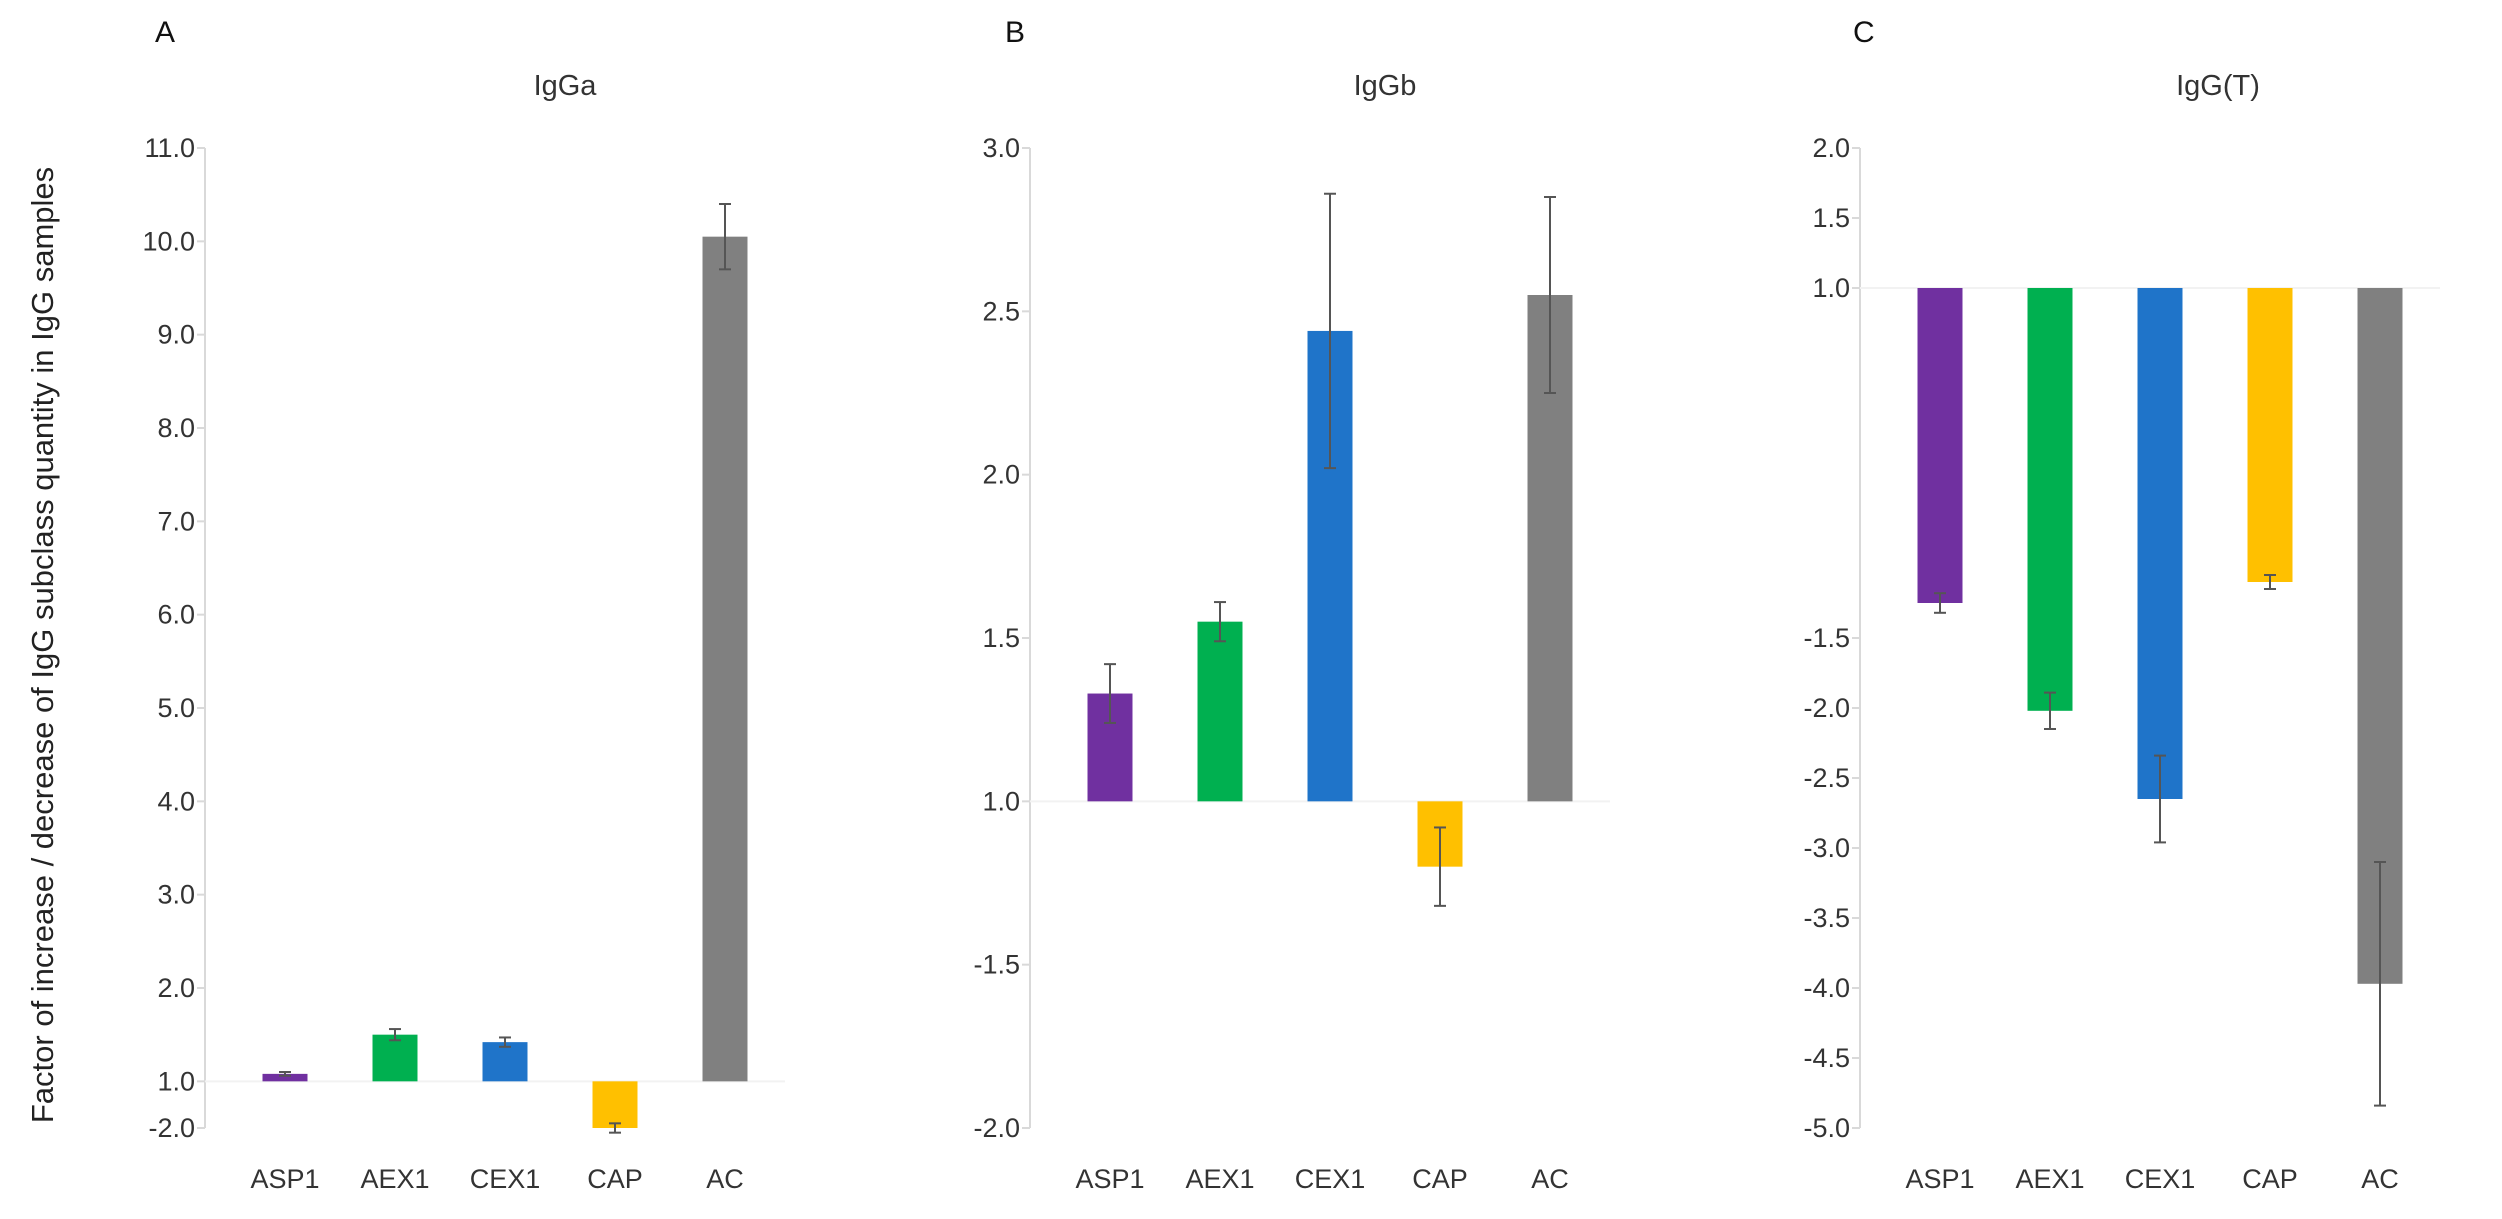 This screenshot has height=1219, width=2502. I want to click on y-tick-label: 9.0, so click(176, 335).